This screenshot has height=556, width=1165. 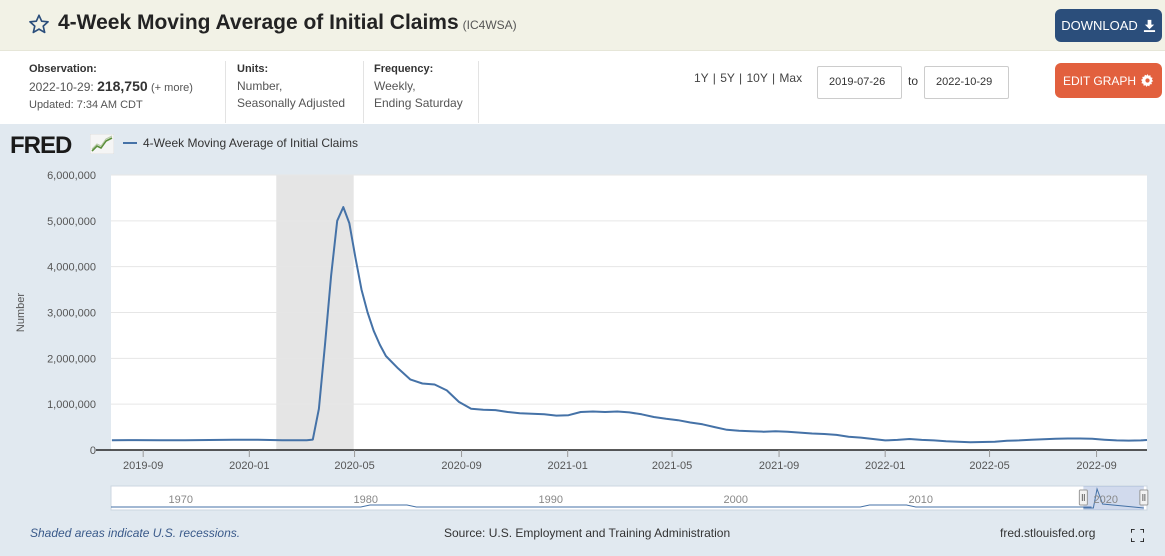 I want to click on x-tick-label: 2020-01, so click(x=249, y=466).